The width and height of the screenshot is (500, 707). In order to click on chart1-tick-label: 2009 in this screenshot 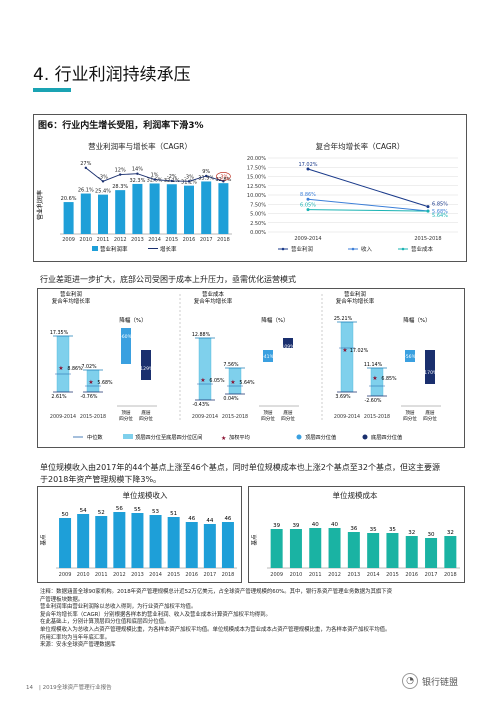, I will do `click(68, 240)`.